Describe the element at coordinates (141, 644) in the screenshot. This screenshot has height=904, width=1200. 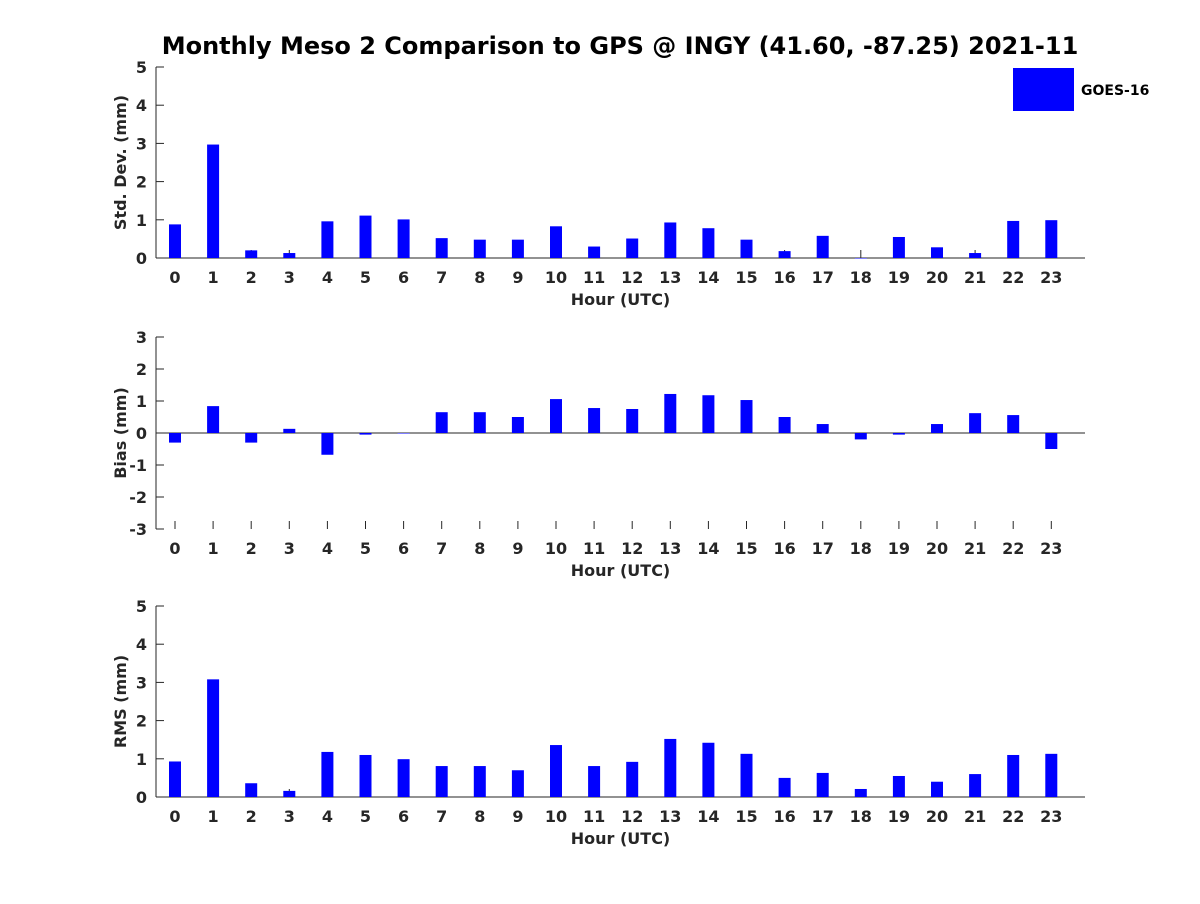
I see `y-tick-label: 4` at that location.